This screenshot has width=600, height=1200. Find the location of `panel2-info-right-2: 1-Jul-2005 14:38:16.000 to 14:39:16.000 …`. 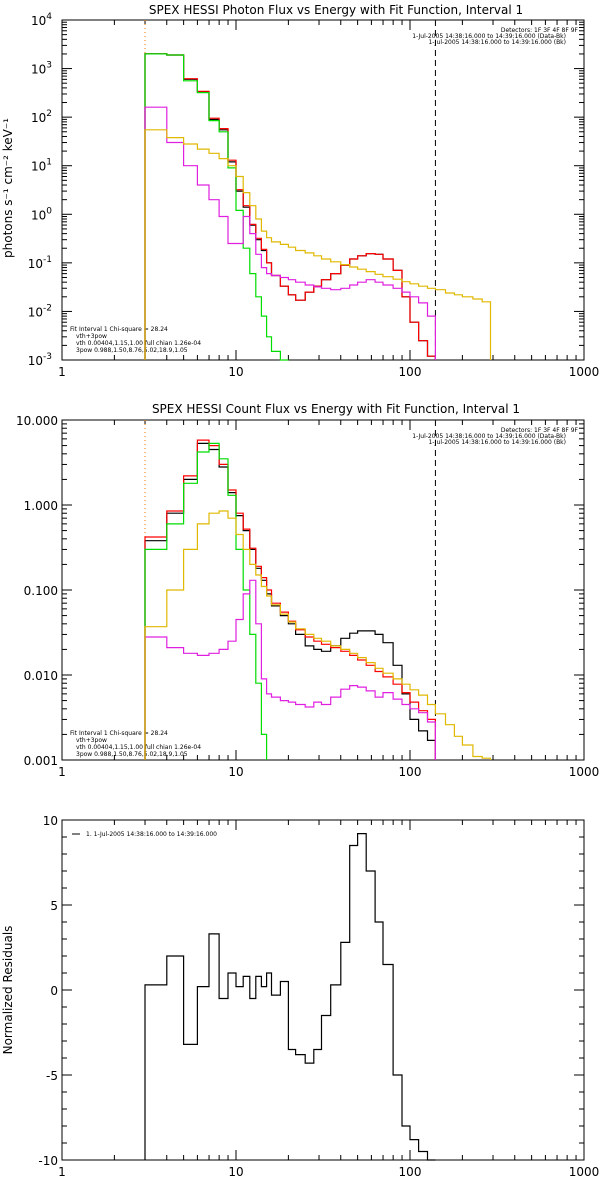

panel2-info-right-2: 1-Jul-2005 14:38:16.000 to 14:39:16.000 … is located at coordinates (497, 442).